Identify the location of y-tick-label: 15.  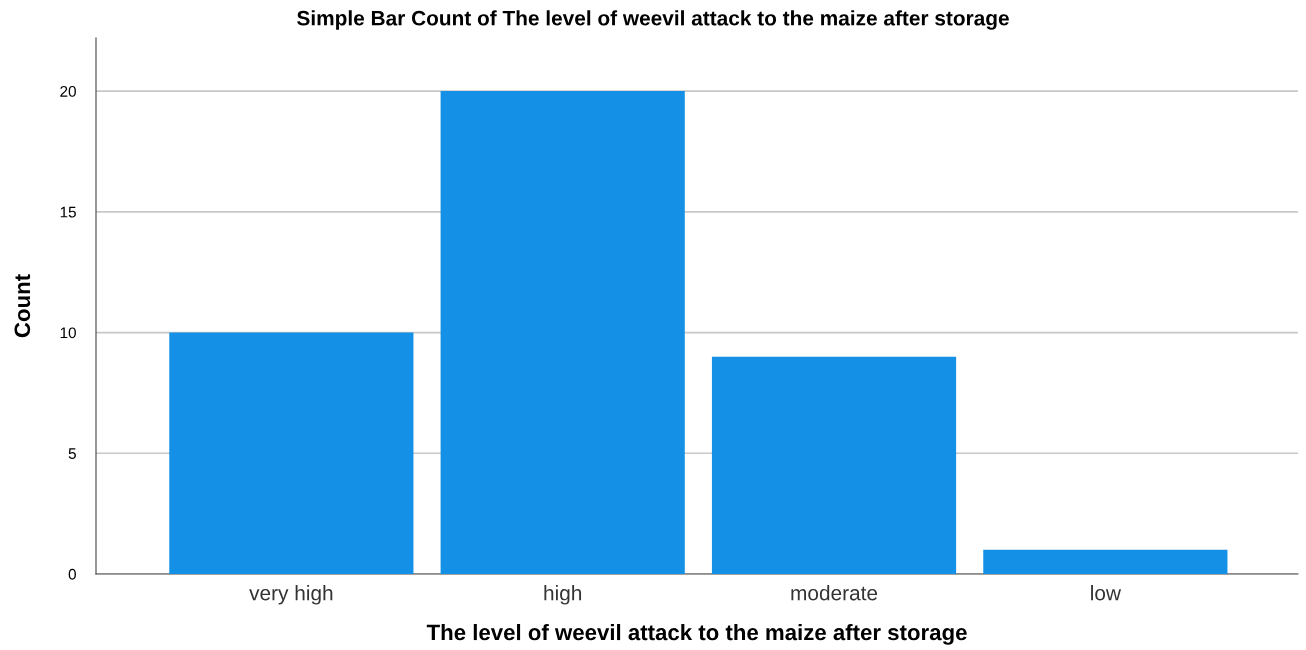
(68, 212).